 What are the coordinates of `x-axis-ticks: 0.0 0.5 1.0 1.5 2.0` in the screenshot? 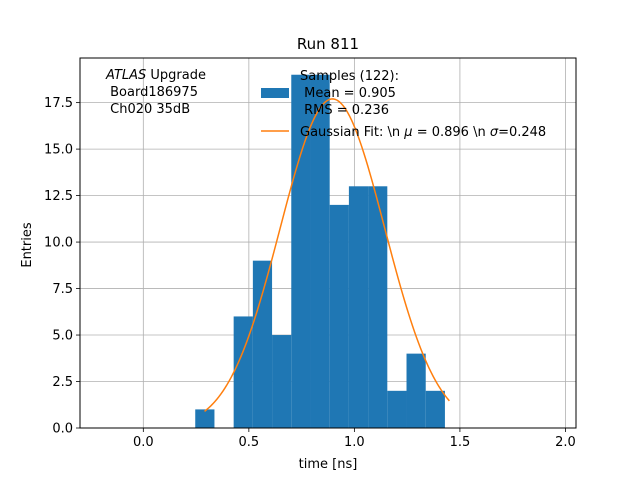 It's located at (354, 439).